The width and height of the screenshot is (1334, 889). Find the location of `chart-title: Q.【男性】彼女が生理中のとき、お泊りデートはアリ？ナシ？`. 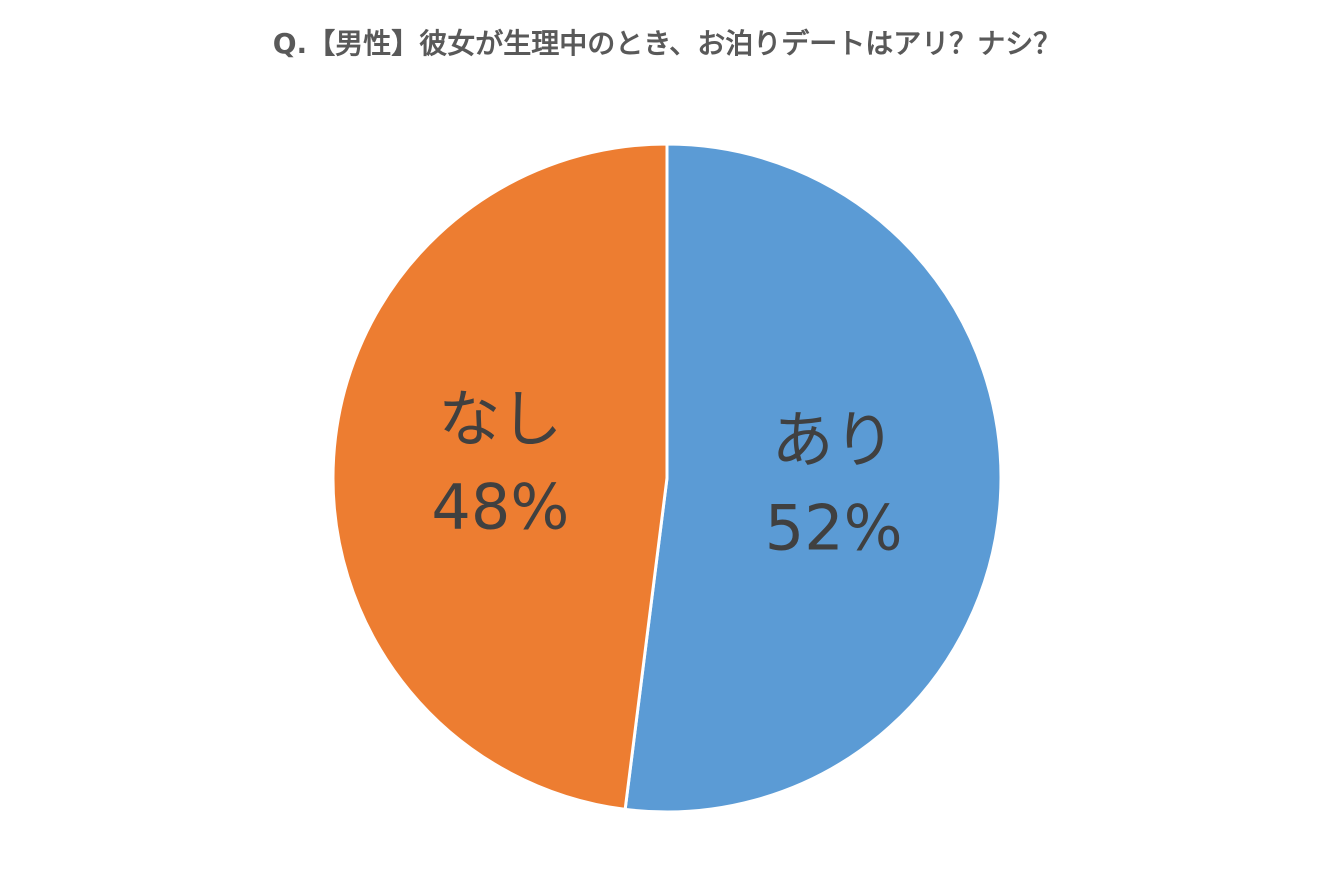

chart-title: Q.【男性】彼女が生理中のとき、お泊りデートはアリ？ナシ？ is located at coordinates (667, 43).